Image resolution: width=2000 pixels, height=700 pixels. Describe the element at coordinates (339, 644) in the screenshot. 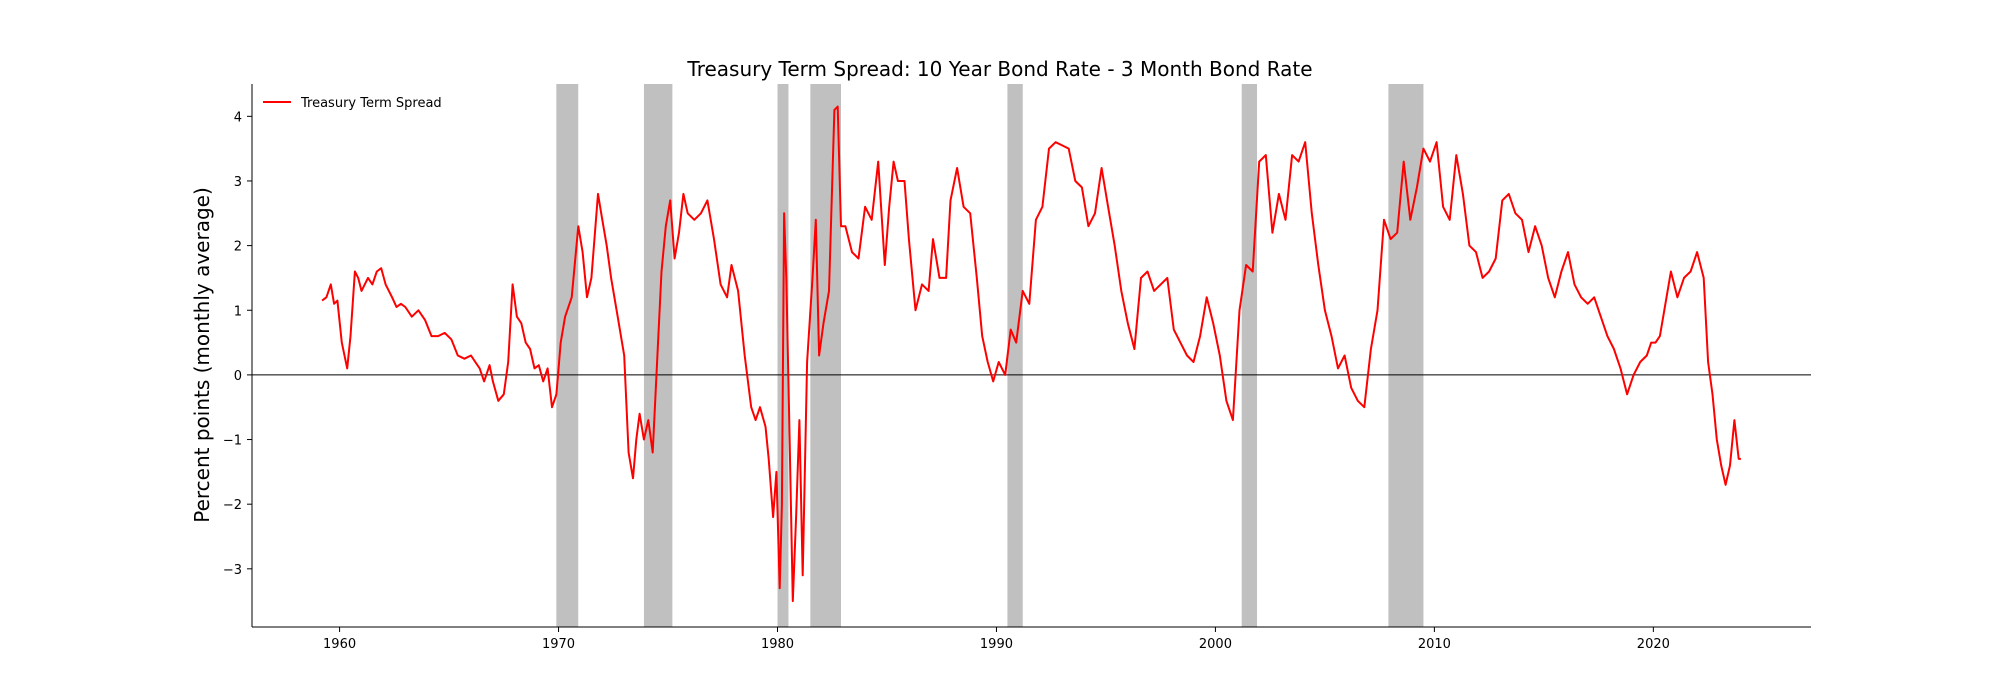

I see `x-tick-label: 1960` at that location.